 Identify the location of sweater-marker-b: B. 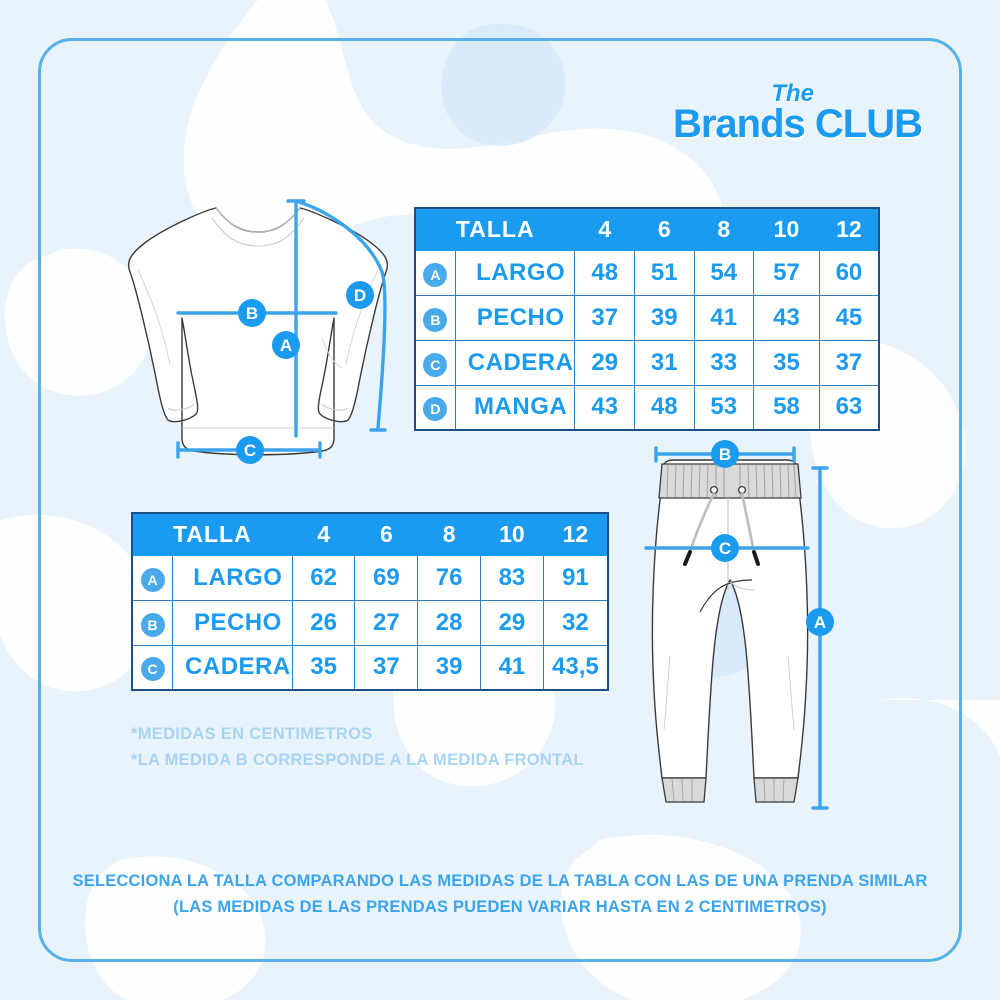
(252, 313).